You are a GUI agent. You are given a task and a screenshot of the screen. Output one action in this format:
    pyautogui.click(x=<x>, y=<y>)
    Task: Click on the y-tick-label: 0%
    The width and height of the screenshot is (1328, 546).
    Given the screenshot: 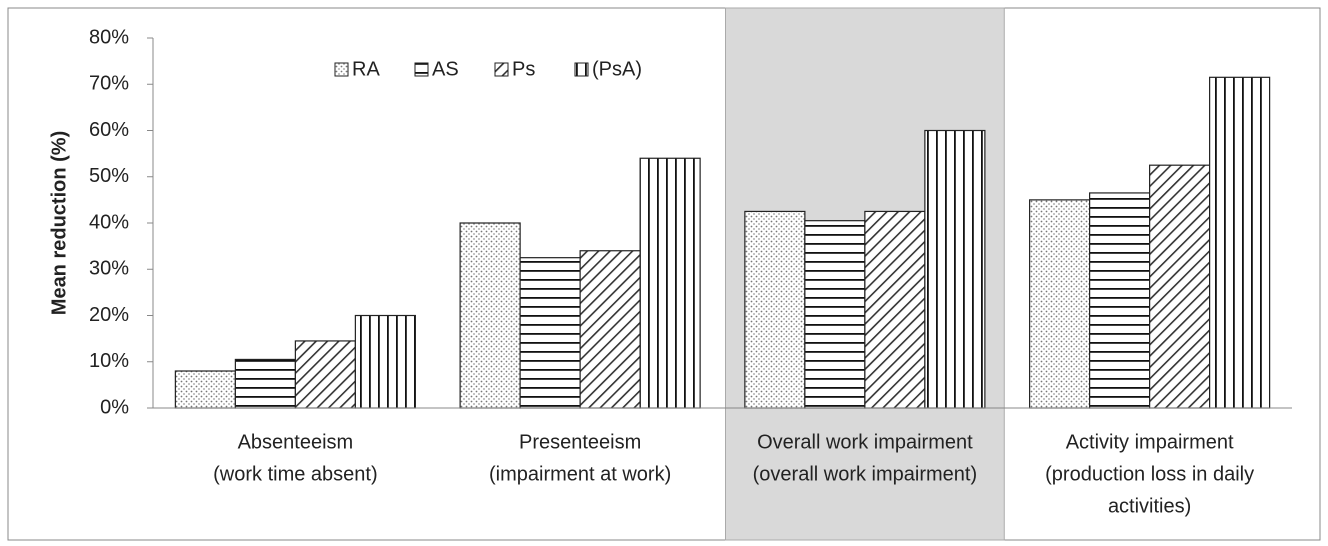 What is the action you would take?
    pyautogui.click(x=114, y=407)
    